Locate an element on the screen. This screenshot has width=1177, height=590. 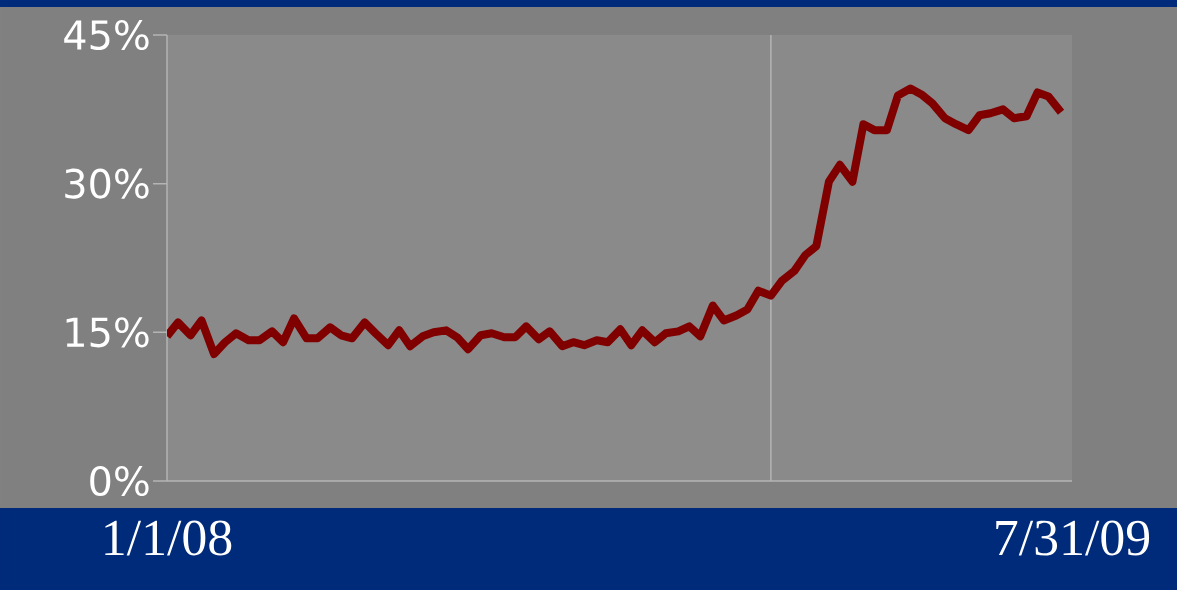
x-tick-label: 7/31/09 is located at coordinates (1073, 538).